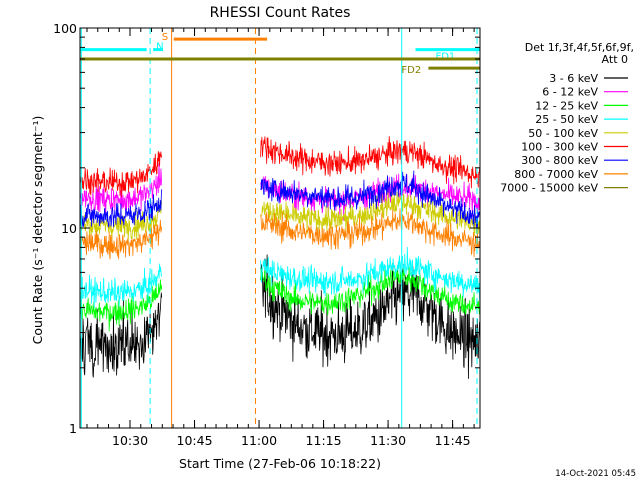  I want to click on legend-detector-line: Det 1f,3f,4f,5f,6f,9f,, so click(579, 47).